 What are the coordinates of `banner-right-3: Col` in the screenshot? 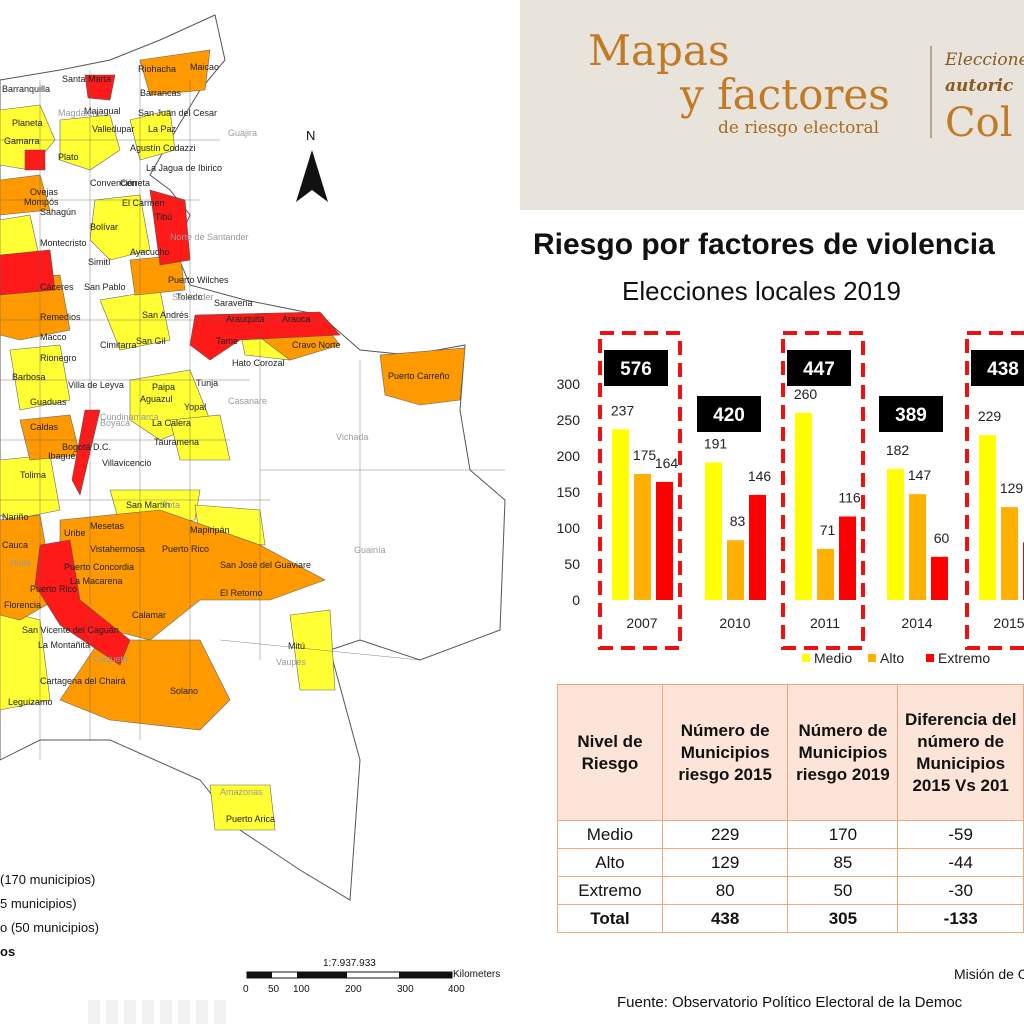 It's located at (979, 123).